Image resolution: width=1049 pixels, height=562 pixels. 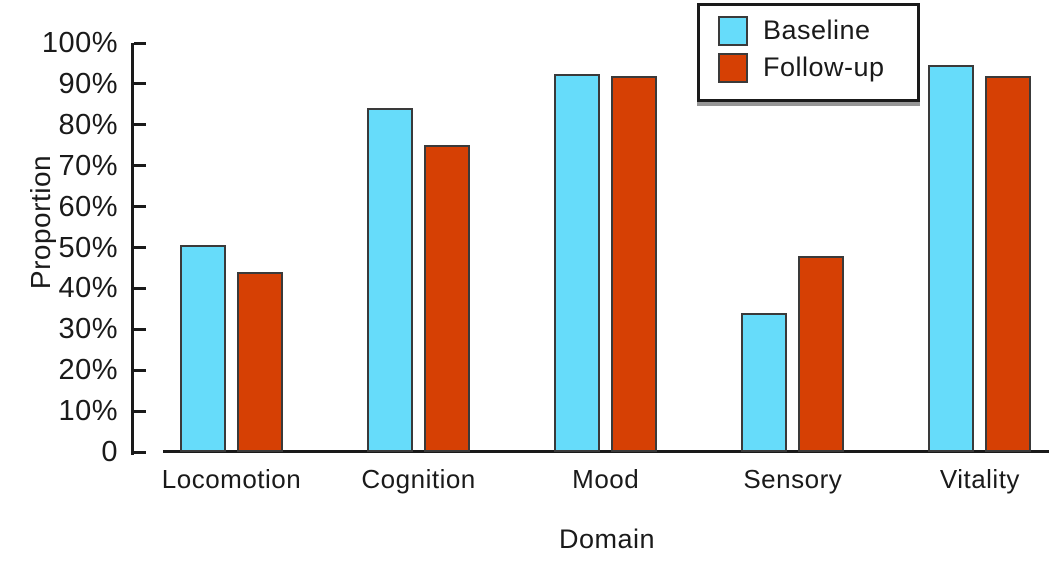 What do you see at coordinates (88, 83) in the screenshot?
I see `y-tick-label: 90%` at bounding box center [88, 83].